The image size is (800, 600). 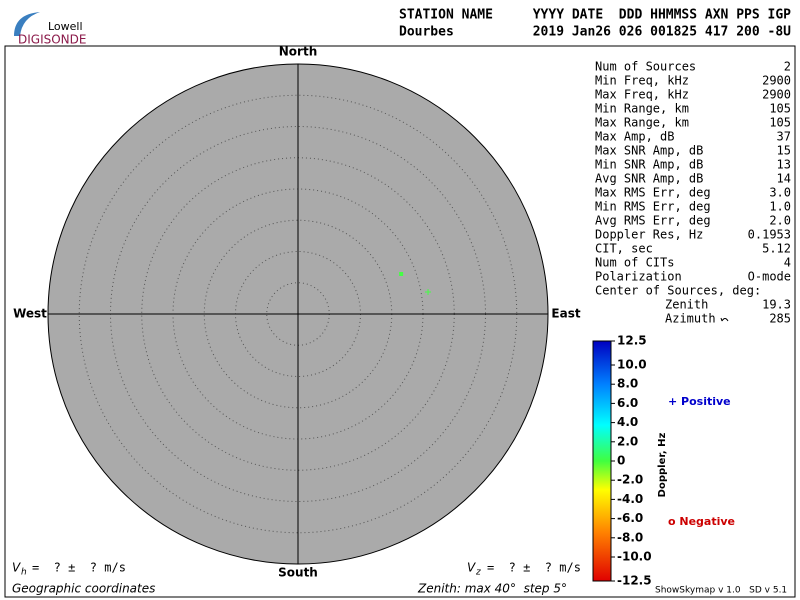 What do you see at coordinates (634, 557) in the screenshot?
I see `colorbar-tick-label: -10.0` at bounding box center [634, 557].